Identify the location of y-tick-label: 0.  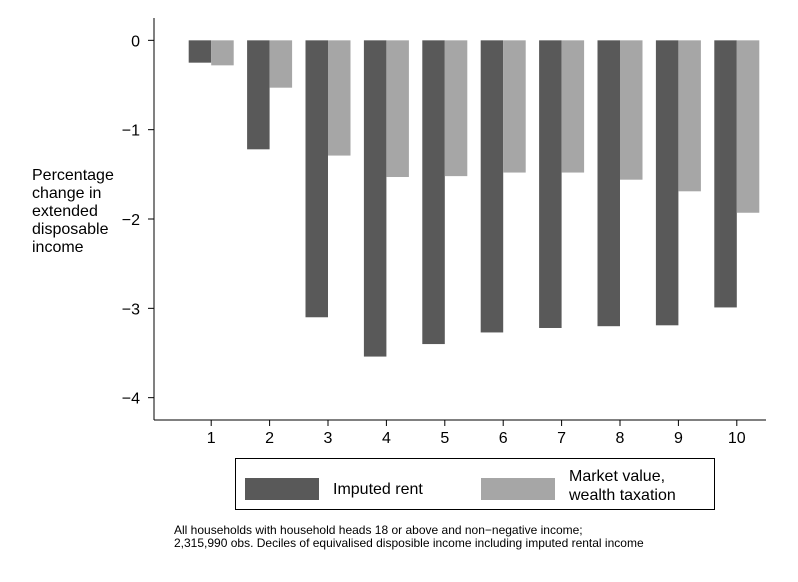
(135, 41).